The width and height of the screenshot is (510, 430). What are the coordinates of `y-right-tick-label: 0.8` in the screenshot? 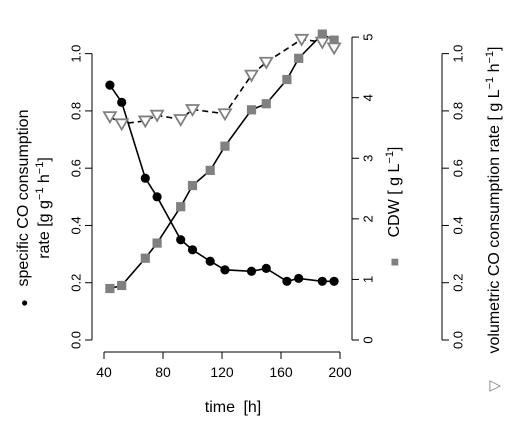 It's located at (458, 111).